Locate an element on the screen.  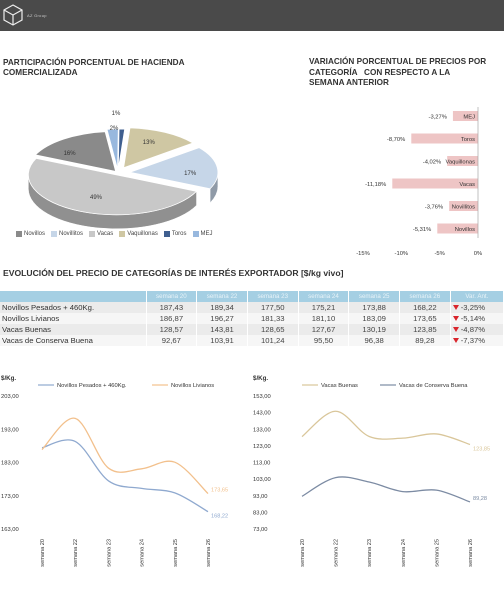
table-cell: 128,57 is located at coordinates (172, 329).